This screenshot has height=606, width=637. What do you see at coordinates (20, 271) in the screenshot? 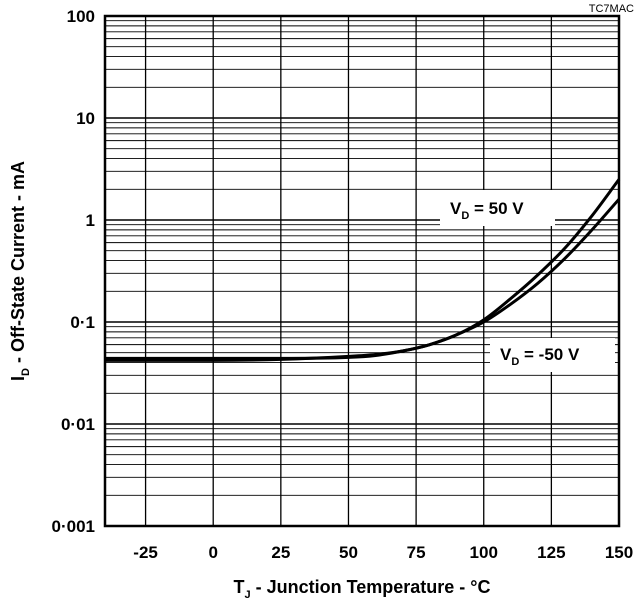
I see `y-axis-title: ID - Off-State Current - mA` at bounding box center [20, 271].